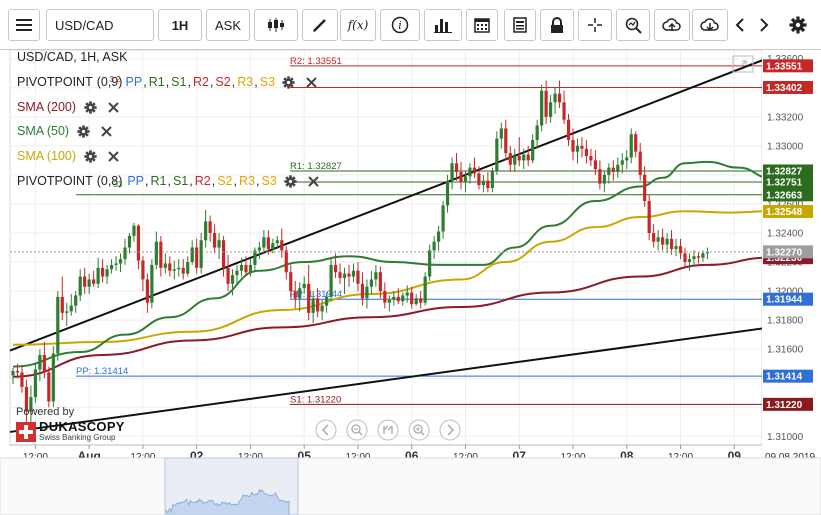 The image size is (821, 515). What do you see at coordinates (788, 211) in the screenshot?
I see `sma-badge-bg` at bounding box center [788, 211].